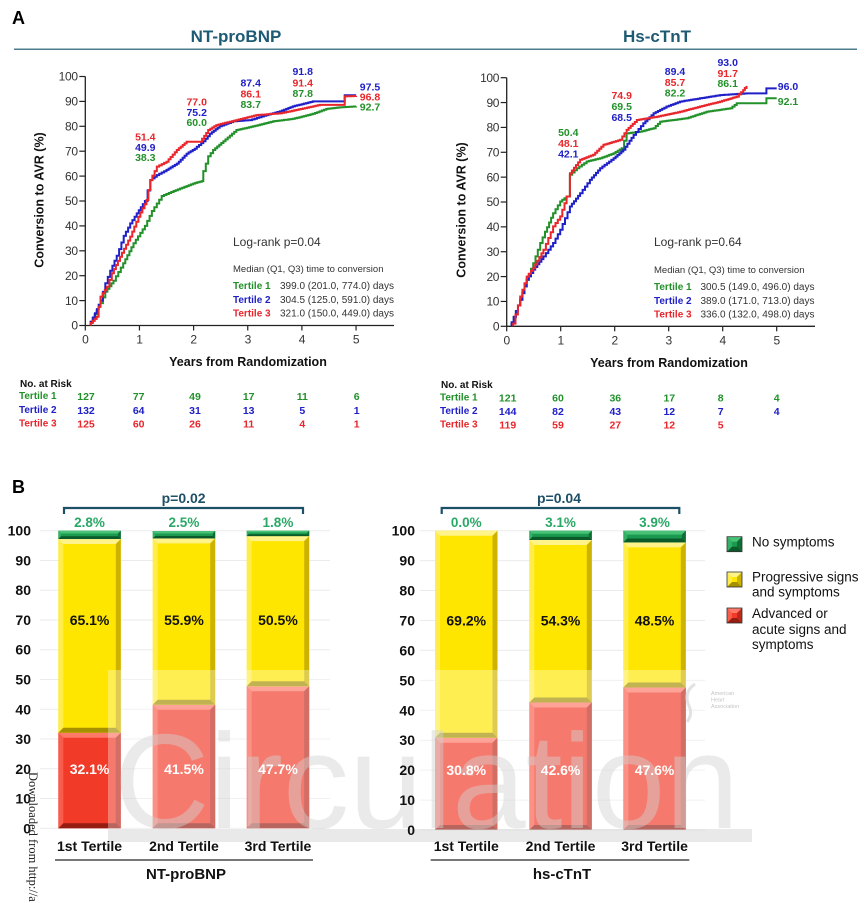 The image size is (865, 903). I want to click on at-risk-count: 12, so click(669, 412).